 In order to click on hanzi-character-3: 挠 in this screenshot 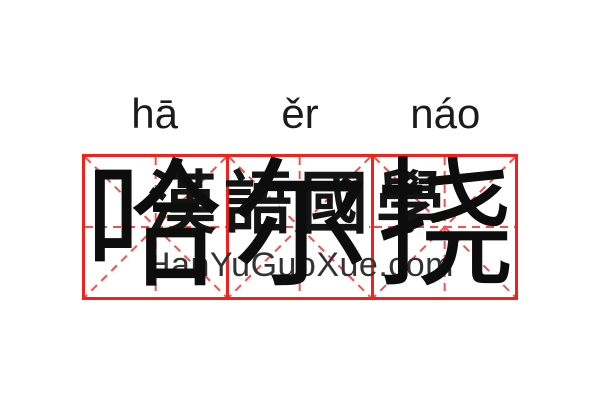, I will do `click(445, 226)`.